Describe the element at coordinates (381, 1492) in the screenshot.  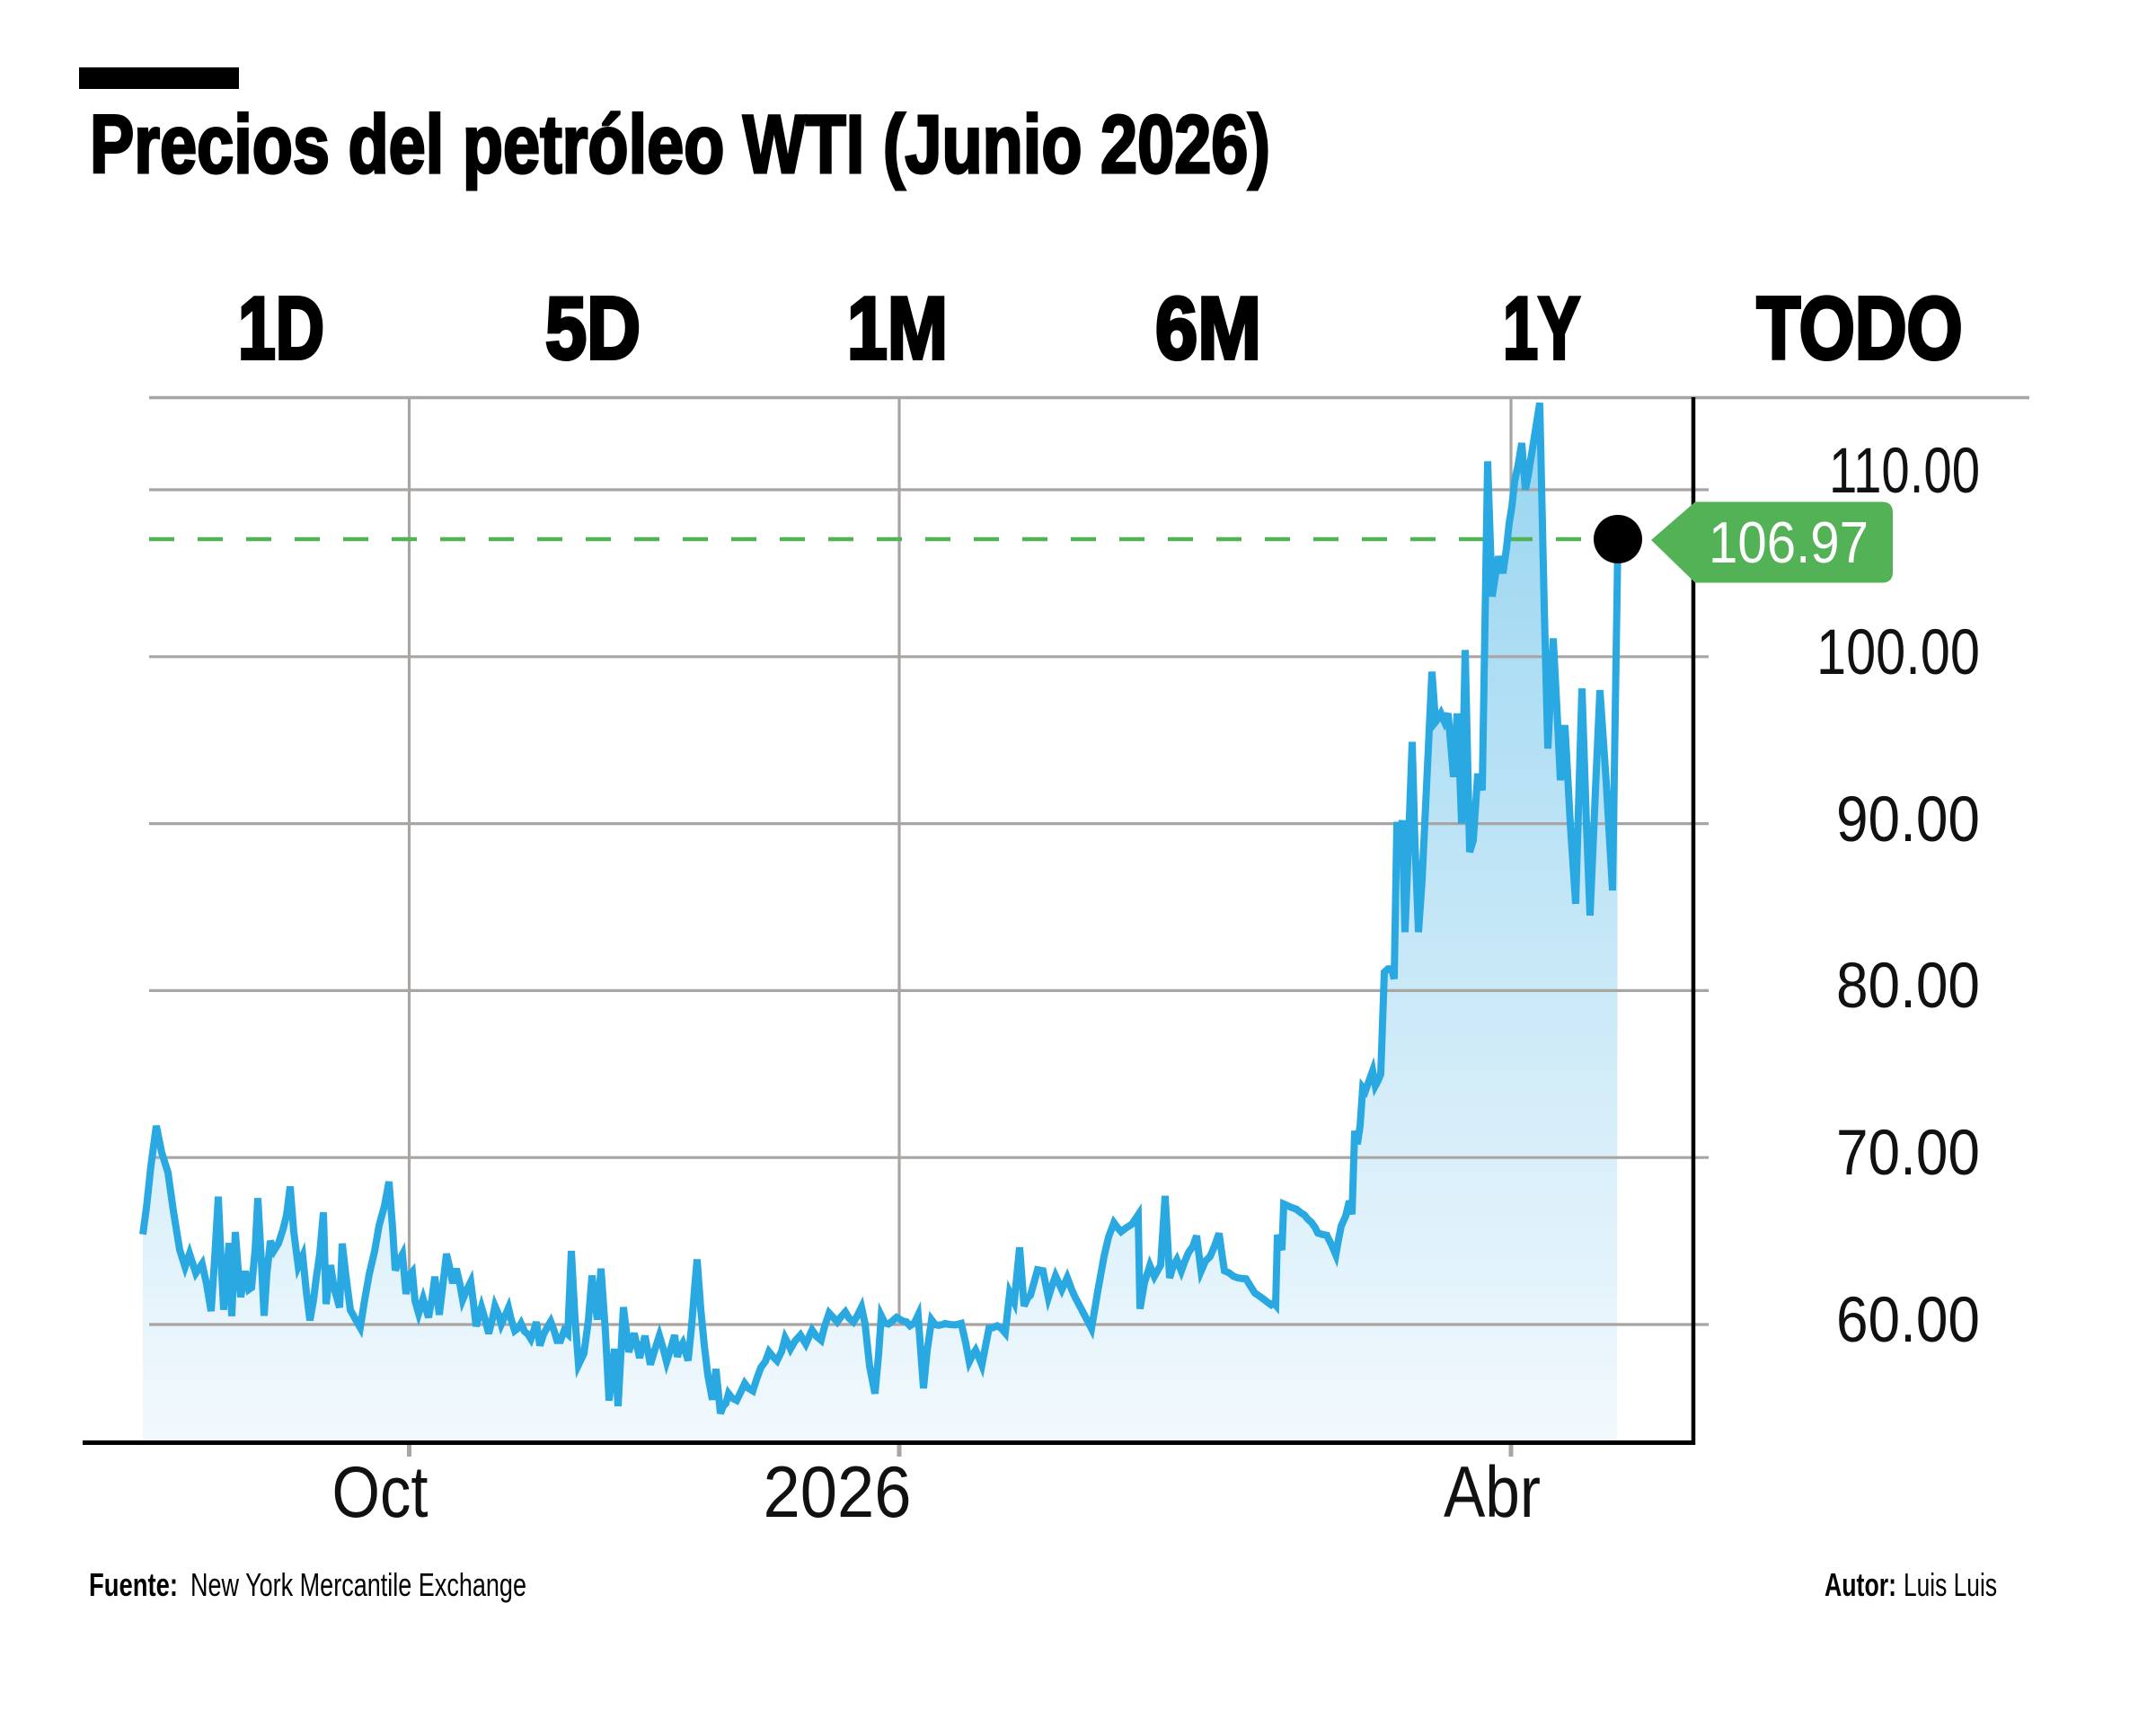
I see `svg-text: Oct` at that location.